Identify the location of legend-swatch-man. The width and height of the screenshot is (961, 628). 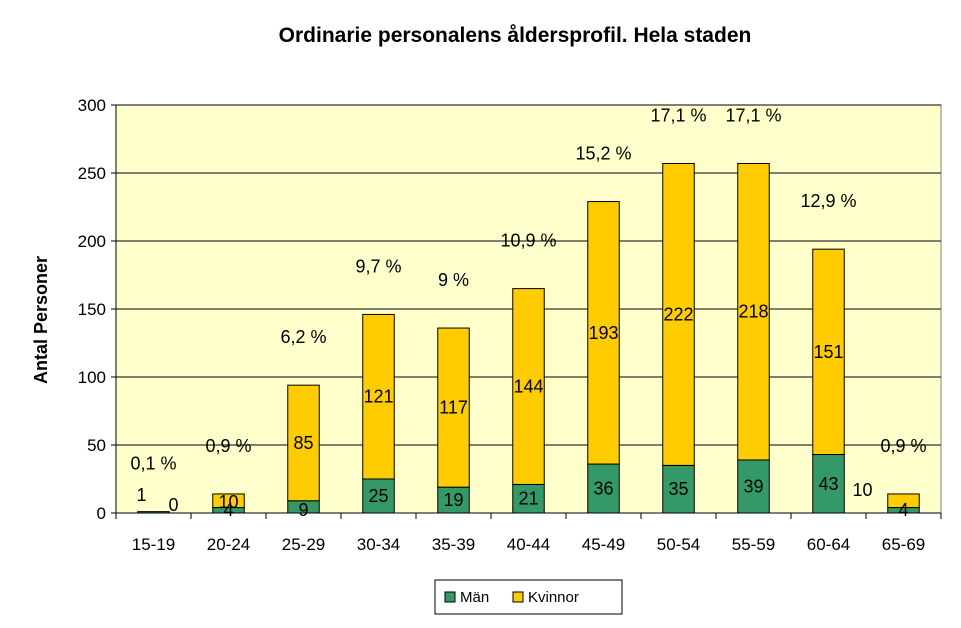
(450, 597).